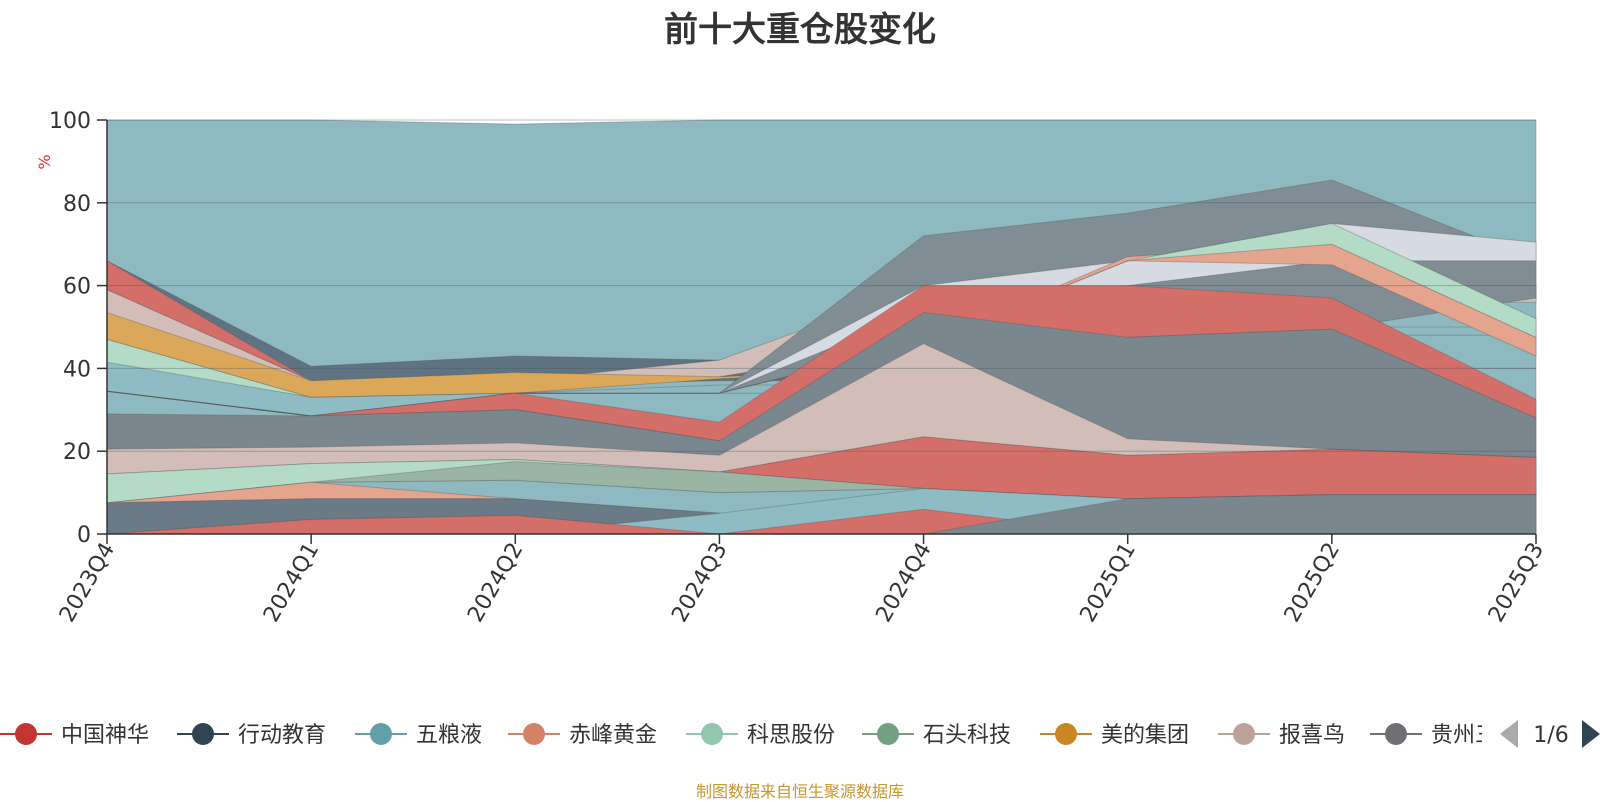  What do you see at coordinates (77, 287) in the screenshot?
I see `y-tick-label: 60` at bounding box center [77, 287].